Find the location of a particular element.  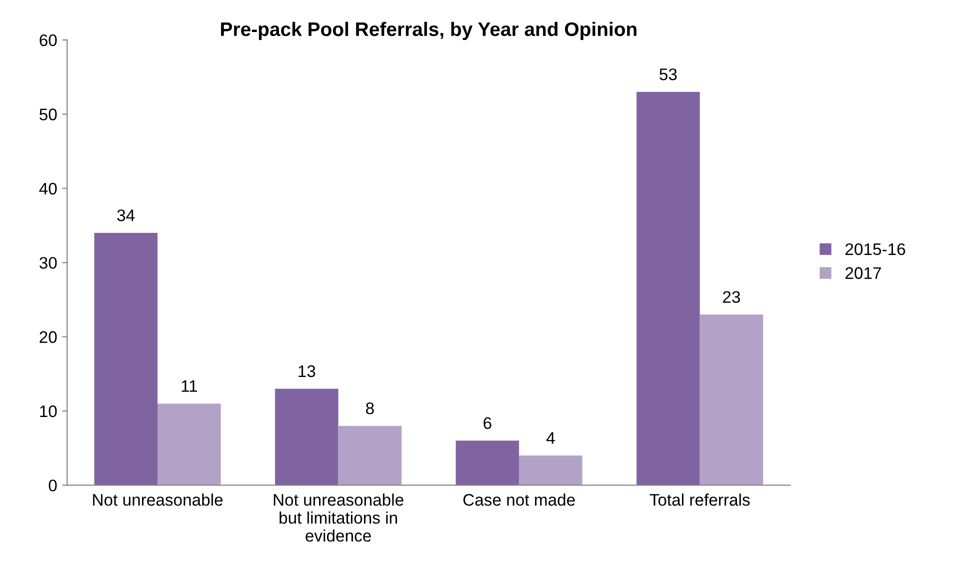

y-tick-label: 60 is located at coordinates (48, 40).